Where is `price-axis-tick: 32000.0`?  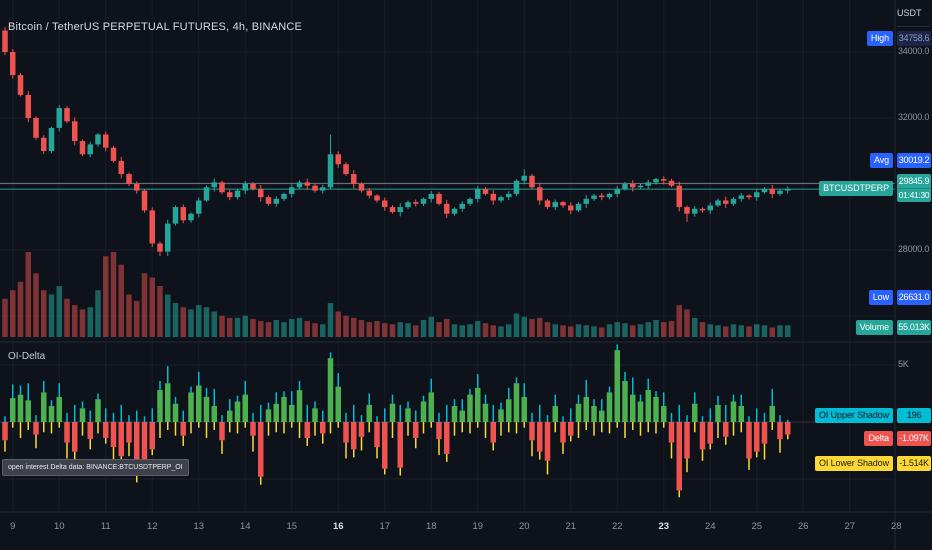
price-axis-tick: 32000.0 is located at coordinates (914, 117).